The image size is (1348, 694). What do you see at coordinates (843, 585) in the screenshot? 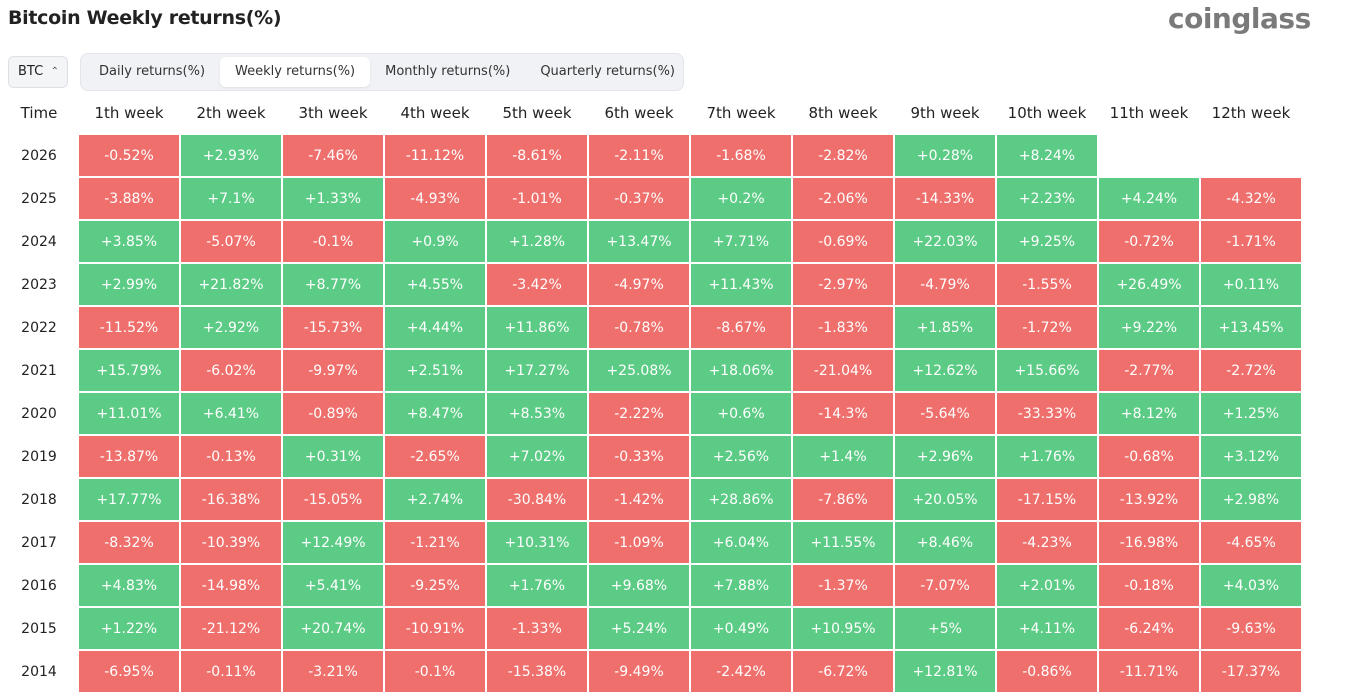
I see `return-cell: -1.37%` at bounding box center [843, 585].